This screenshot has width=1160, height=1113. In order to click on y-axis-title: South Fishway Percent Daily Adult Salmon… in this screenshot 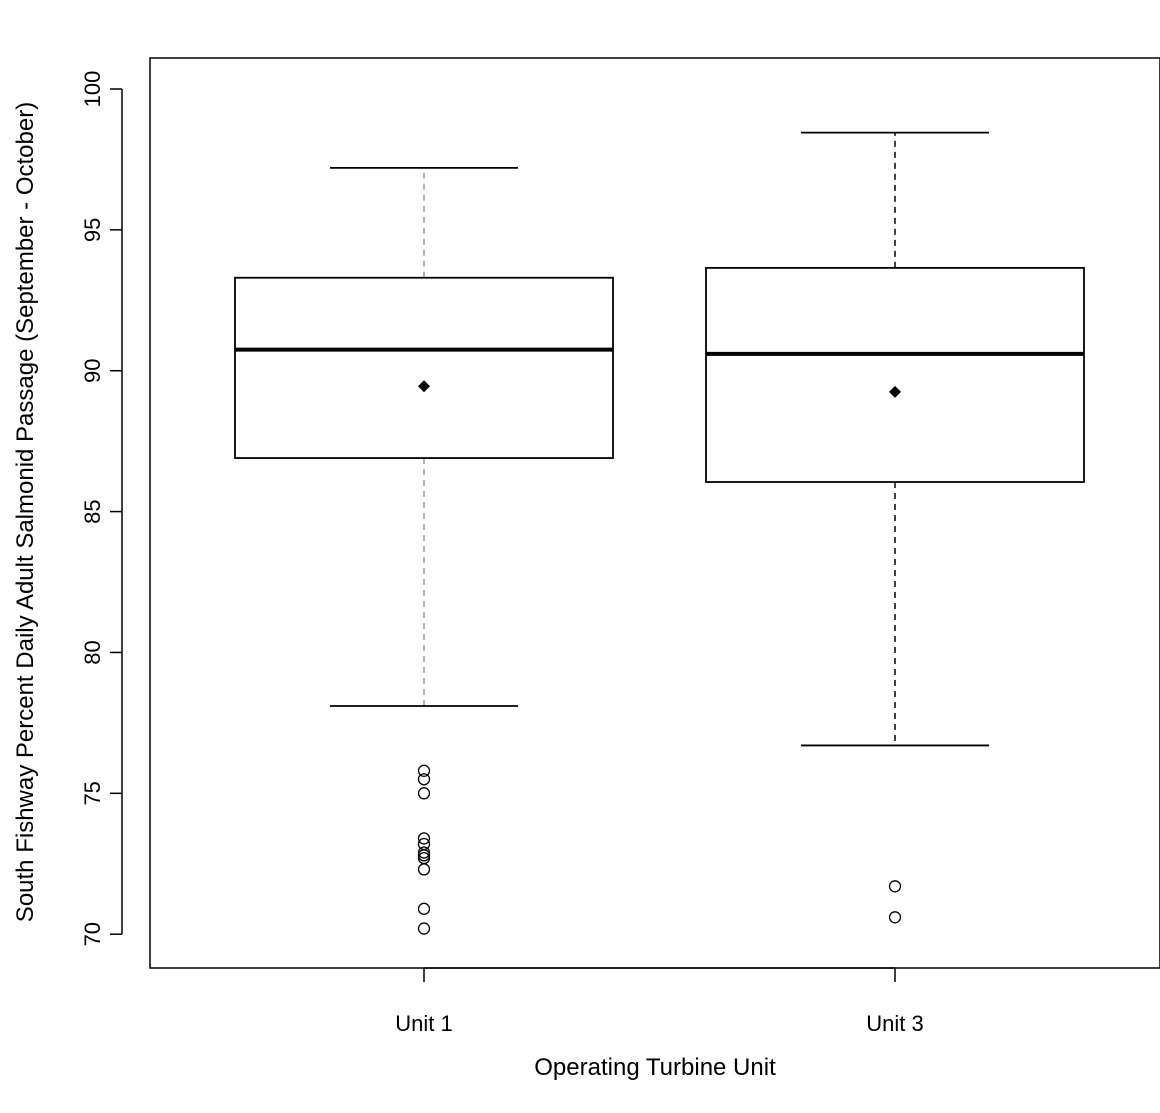, I will do `click(25, 512)`.